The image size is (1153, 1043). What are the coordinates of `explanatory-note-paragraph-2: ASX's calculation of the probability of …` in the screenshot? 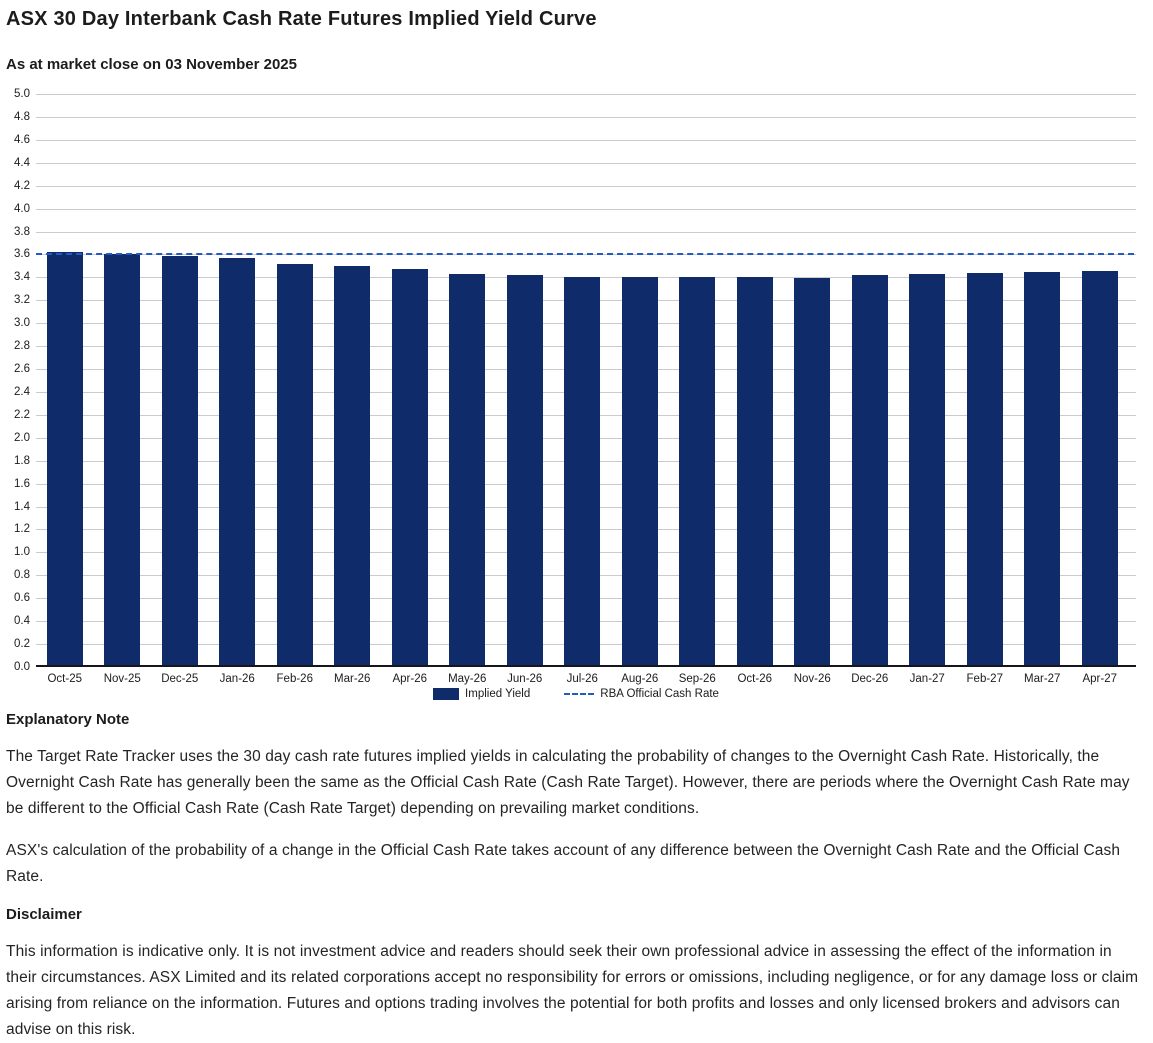 It's located at (563, 863).